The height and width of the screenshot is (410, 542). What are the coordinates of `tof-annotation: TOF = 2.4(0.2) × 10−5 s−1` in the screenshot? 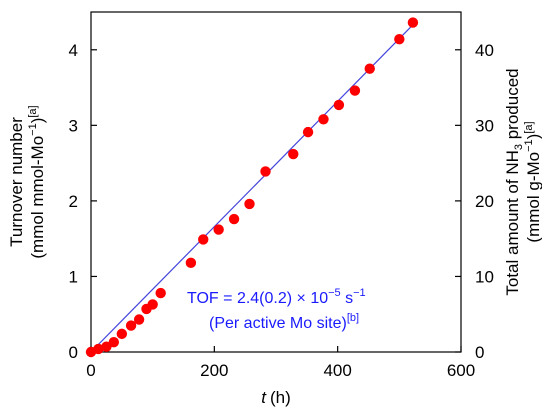 It's located at (276, 297).